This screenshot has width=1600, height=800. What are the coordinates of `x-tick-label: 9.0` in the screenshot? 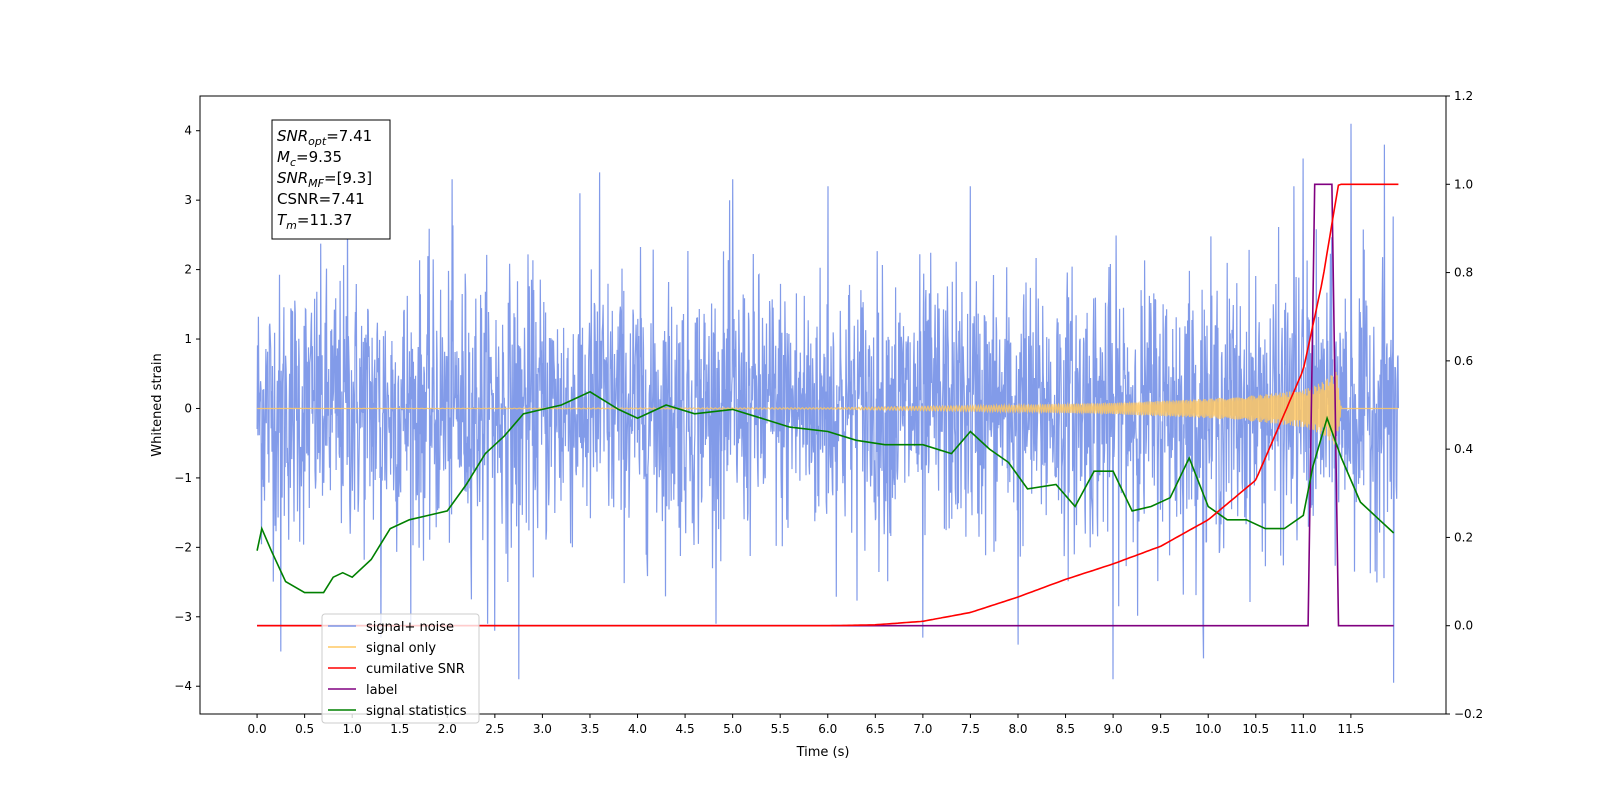 It's located at (1113, 729).